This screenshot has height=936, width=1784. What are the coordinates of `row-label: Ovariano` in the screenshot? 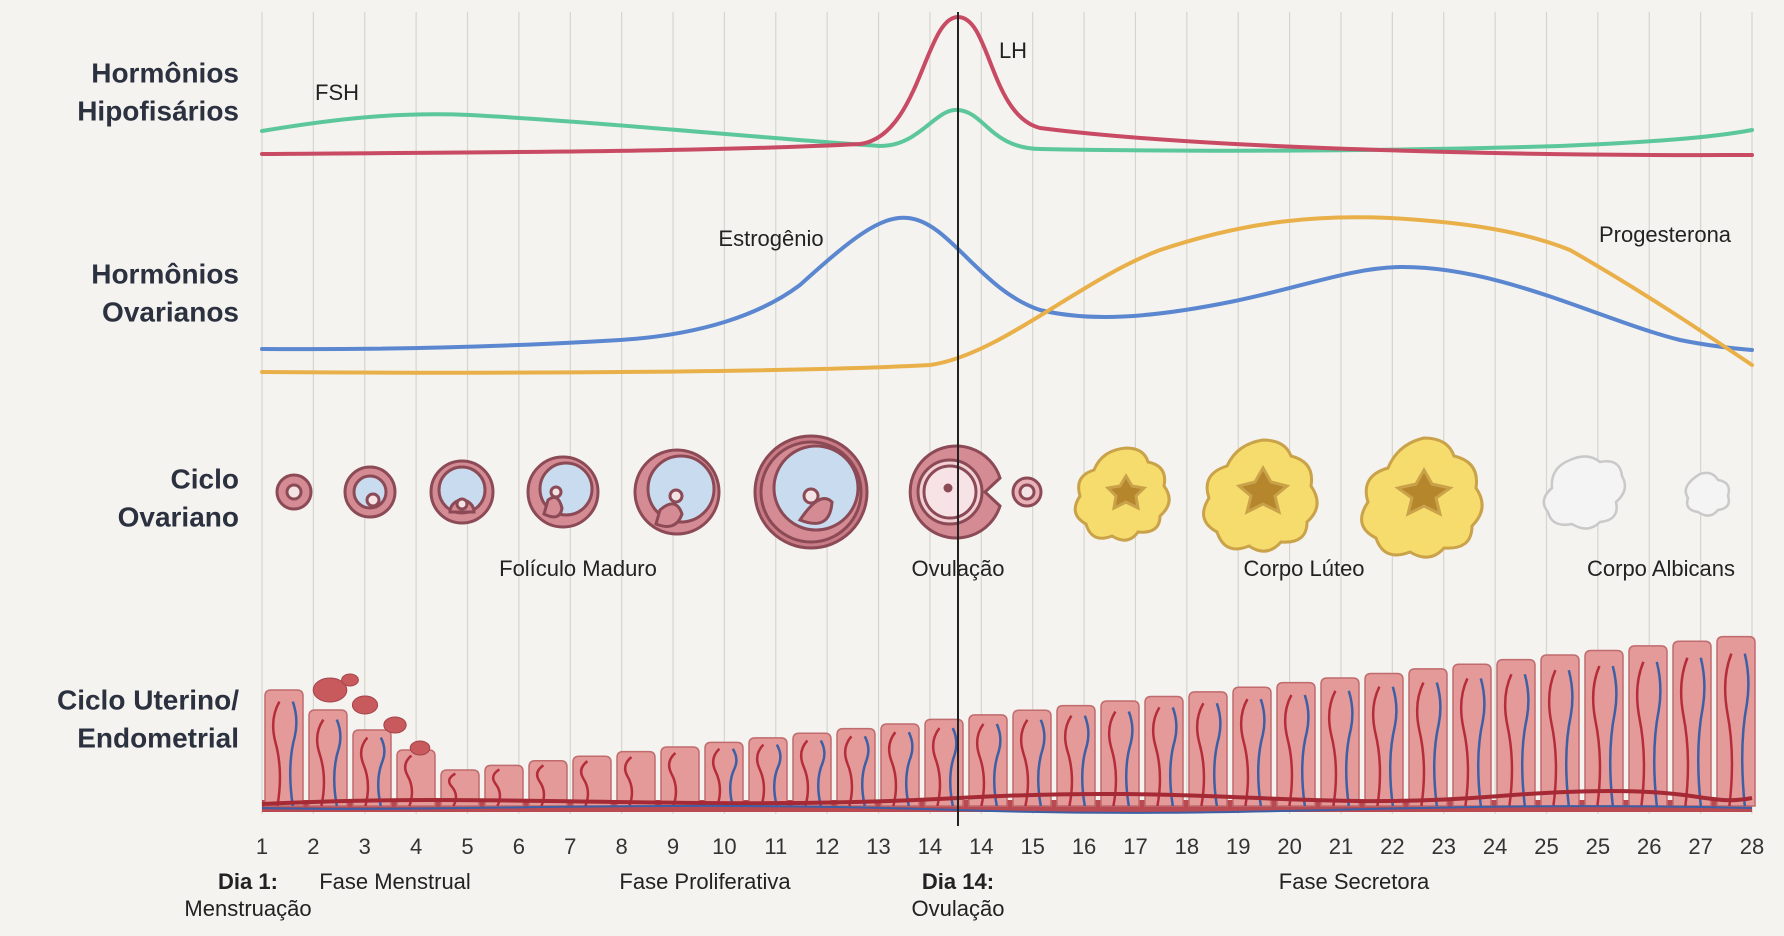 It's located at (178, 516).